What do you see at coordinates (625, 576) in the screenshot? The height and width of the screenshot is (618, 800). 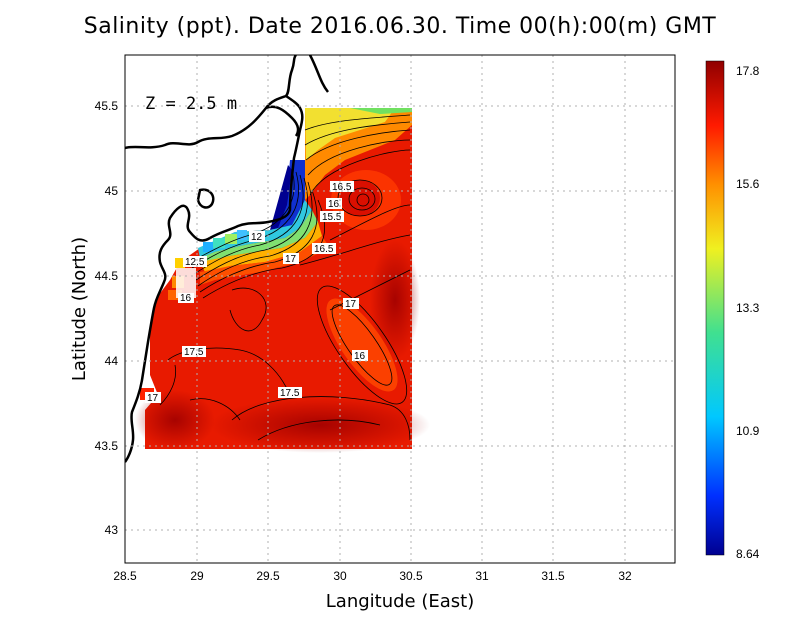 I see `x-tick-label: 32` at bounding box center [625, 576].